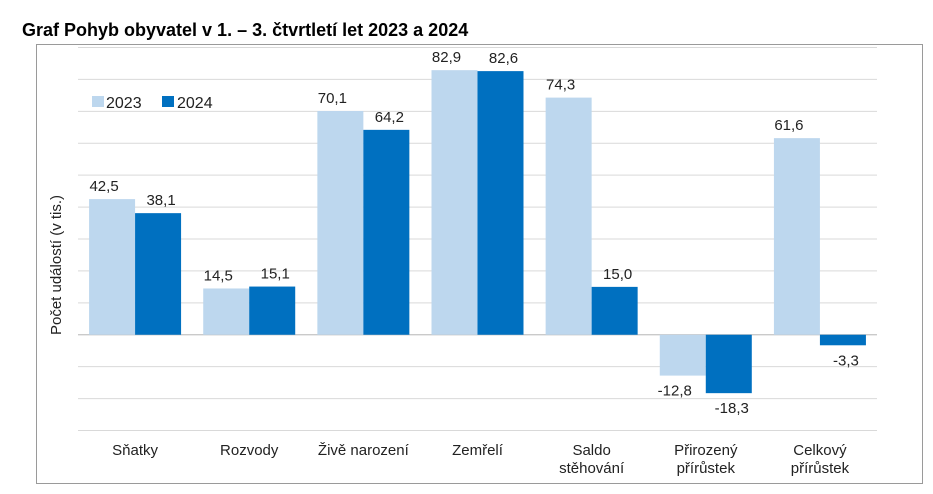  Describe the element at coordinates (135, 450) in the screenshot. I see `category-label-0: Sňatky` at that location.